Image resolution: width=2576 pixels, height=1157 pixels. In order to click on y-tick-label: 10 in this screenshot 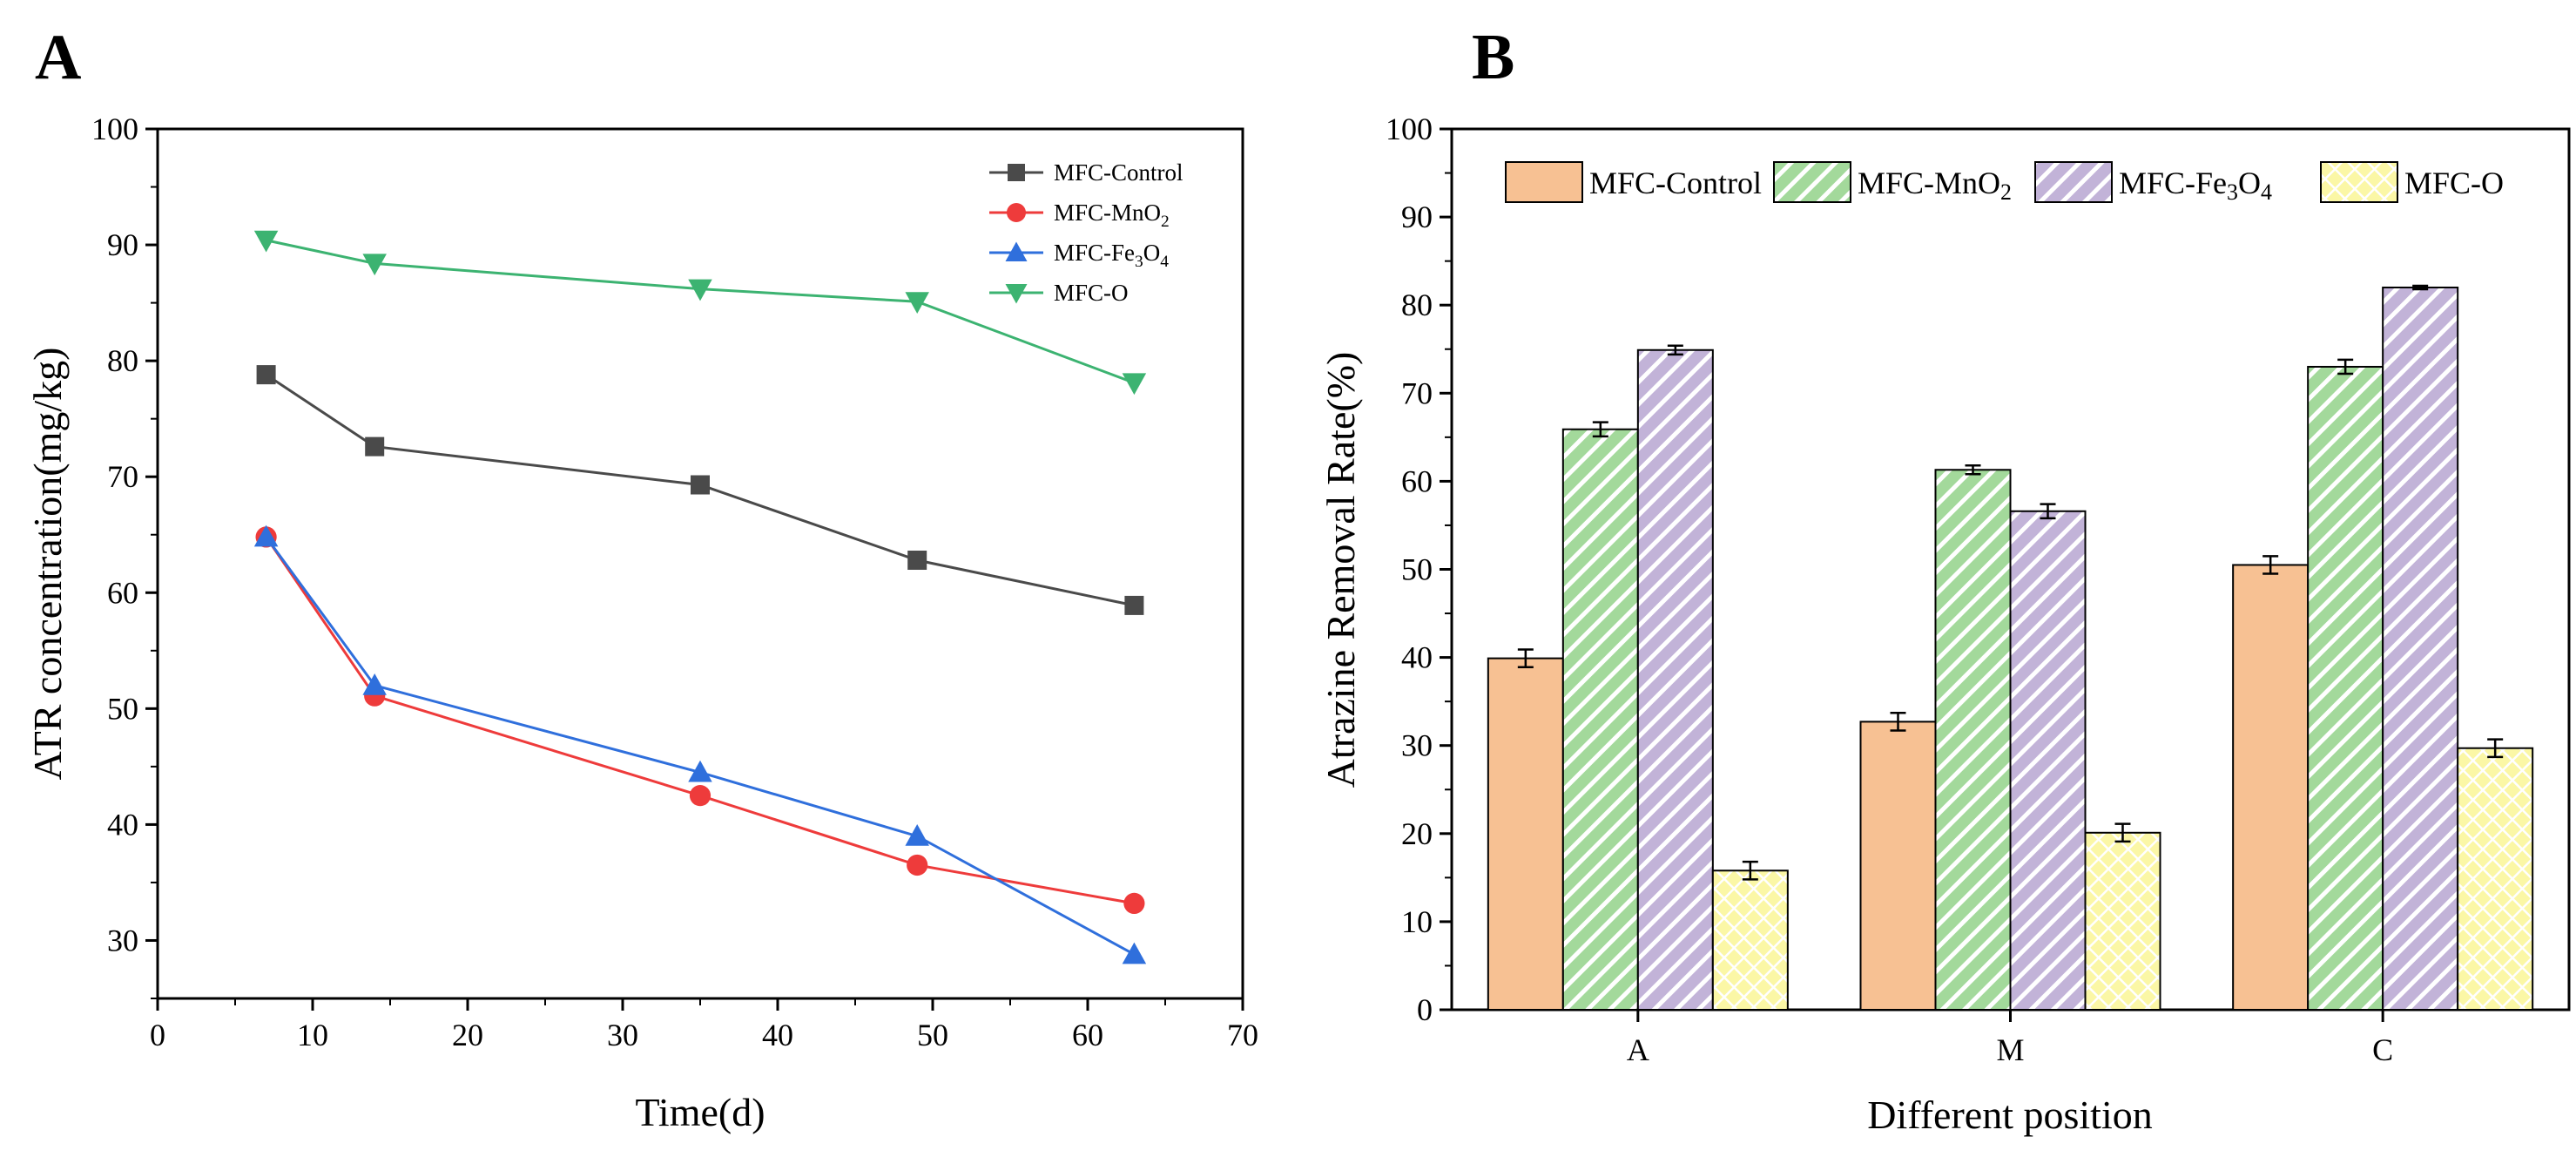, I will do `click(1417, 921)`.